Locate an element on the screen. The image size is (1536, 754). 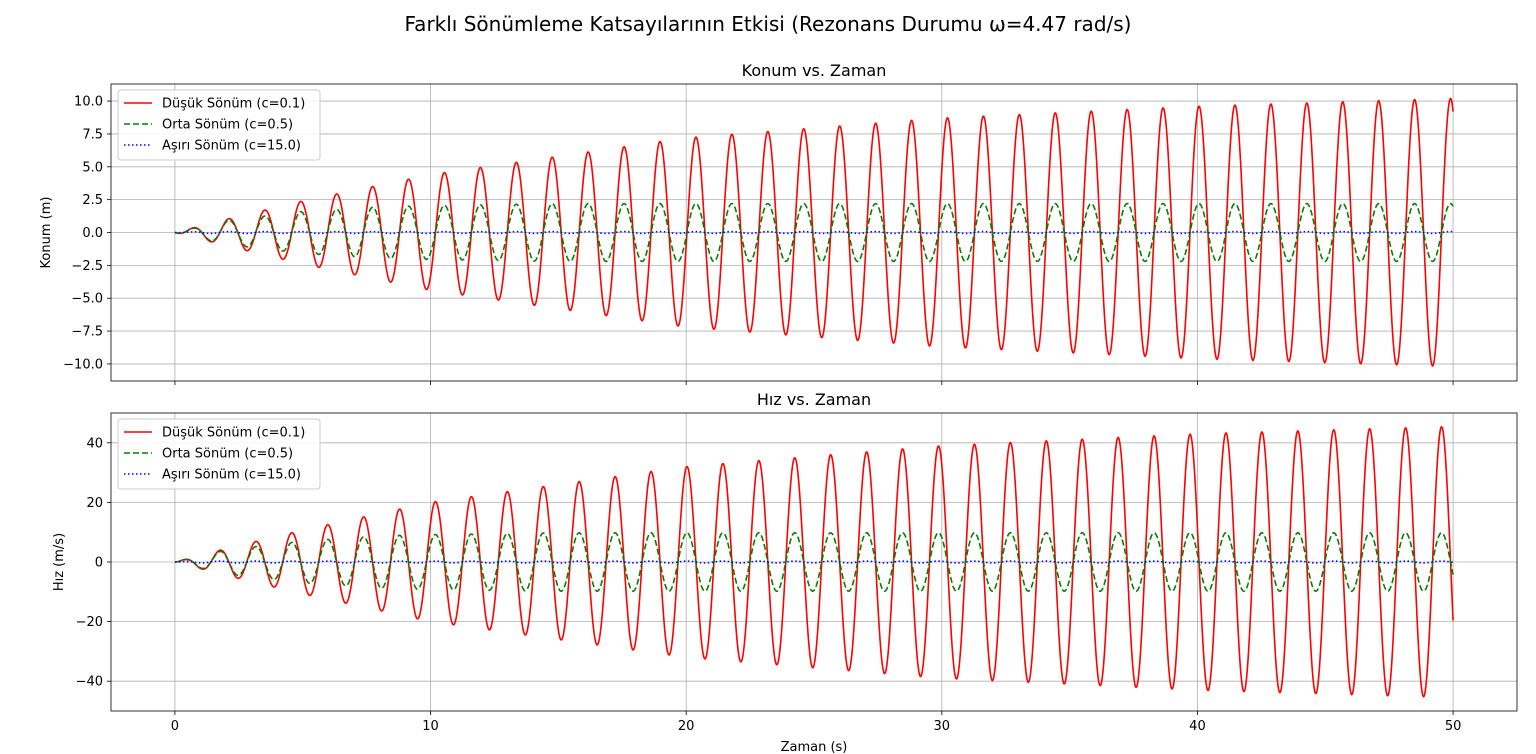
y-tick-label: 20 is located at coordinates (94, 503).